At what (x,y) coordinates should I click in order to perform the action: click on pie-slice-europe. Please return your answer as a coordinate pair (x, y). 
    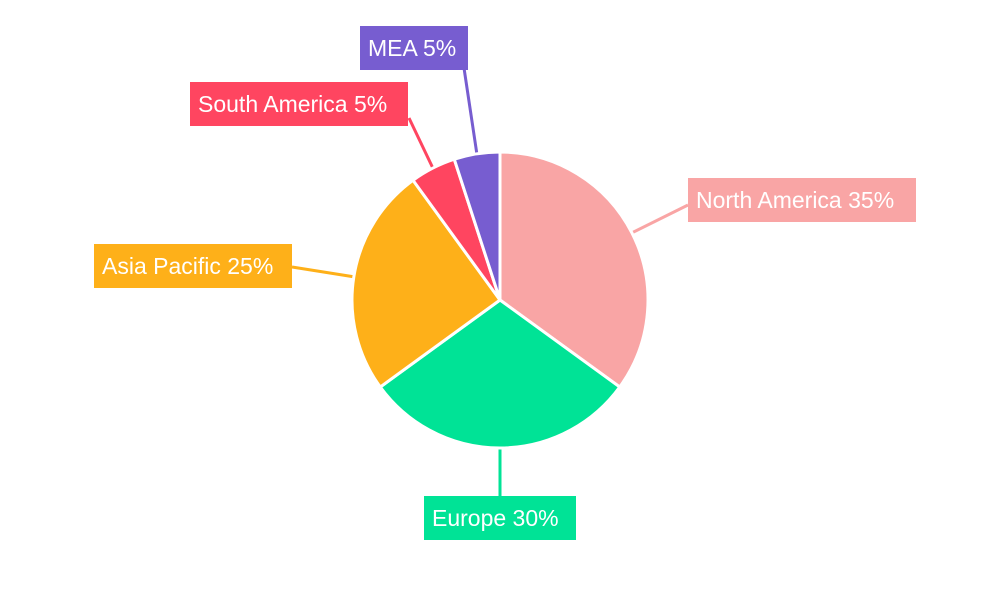
    Looking at the image, I should click on (500, 374).